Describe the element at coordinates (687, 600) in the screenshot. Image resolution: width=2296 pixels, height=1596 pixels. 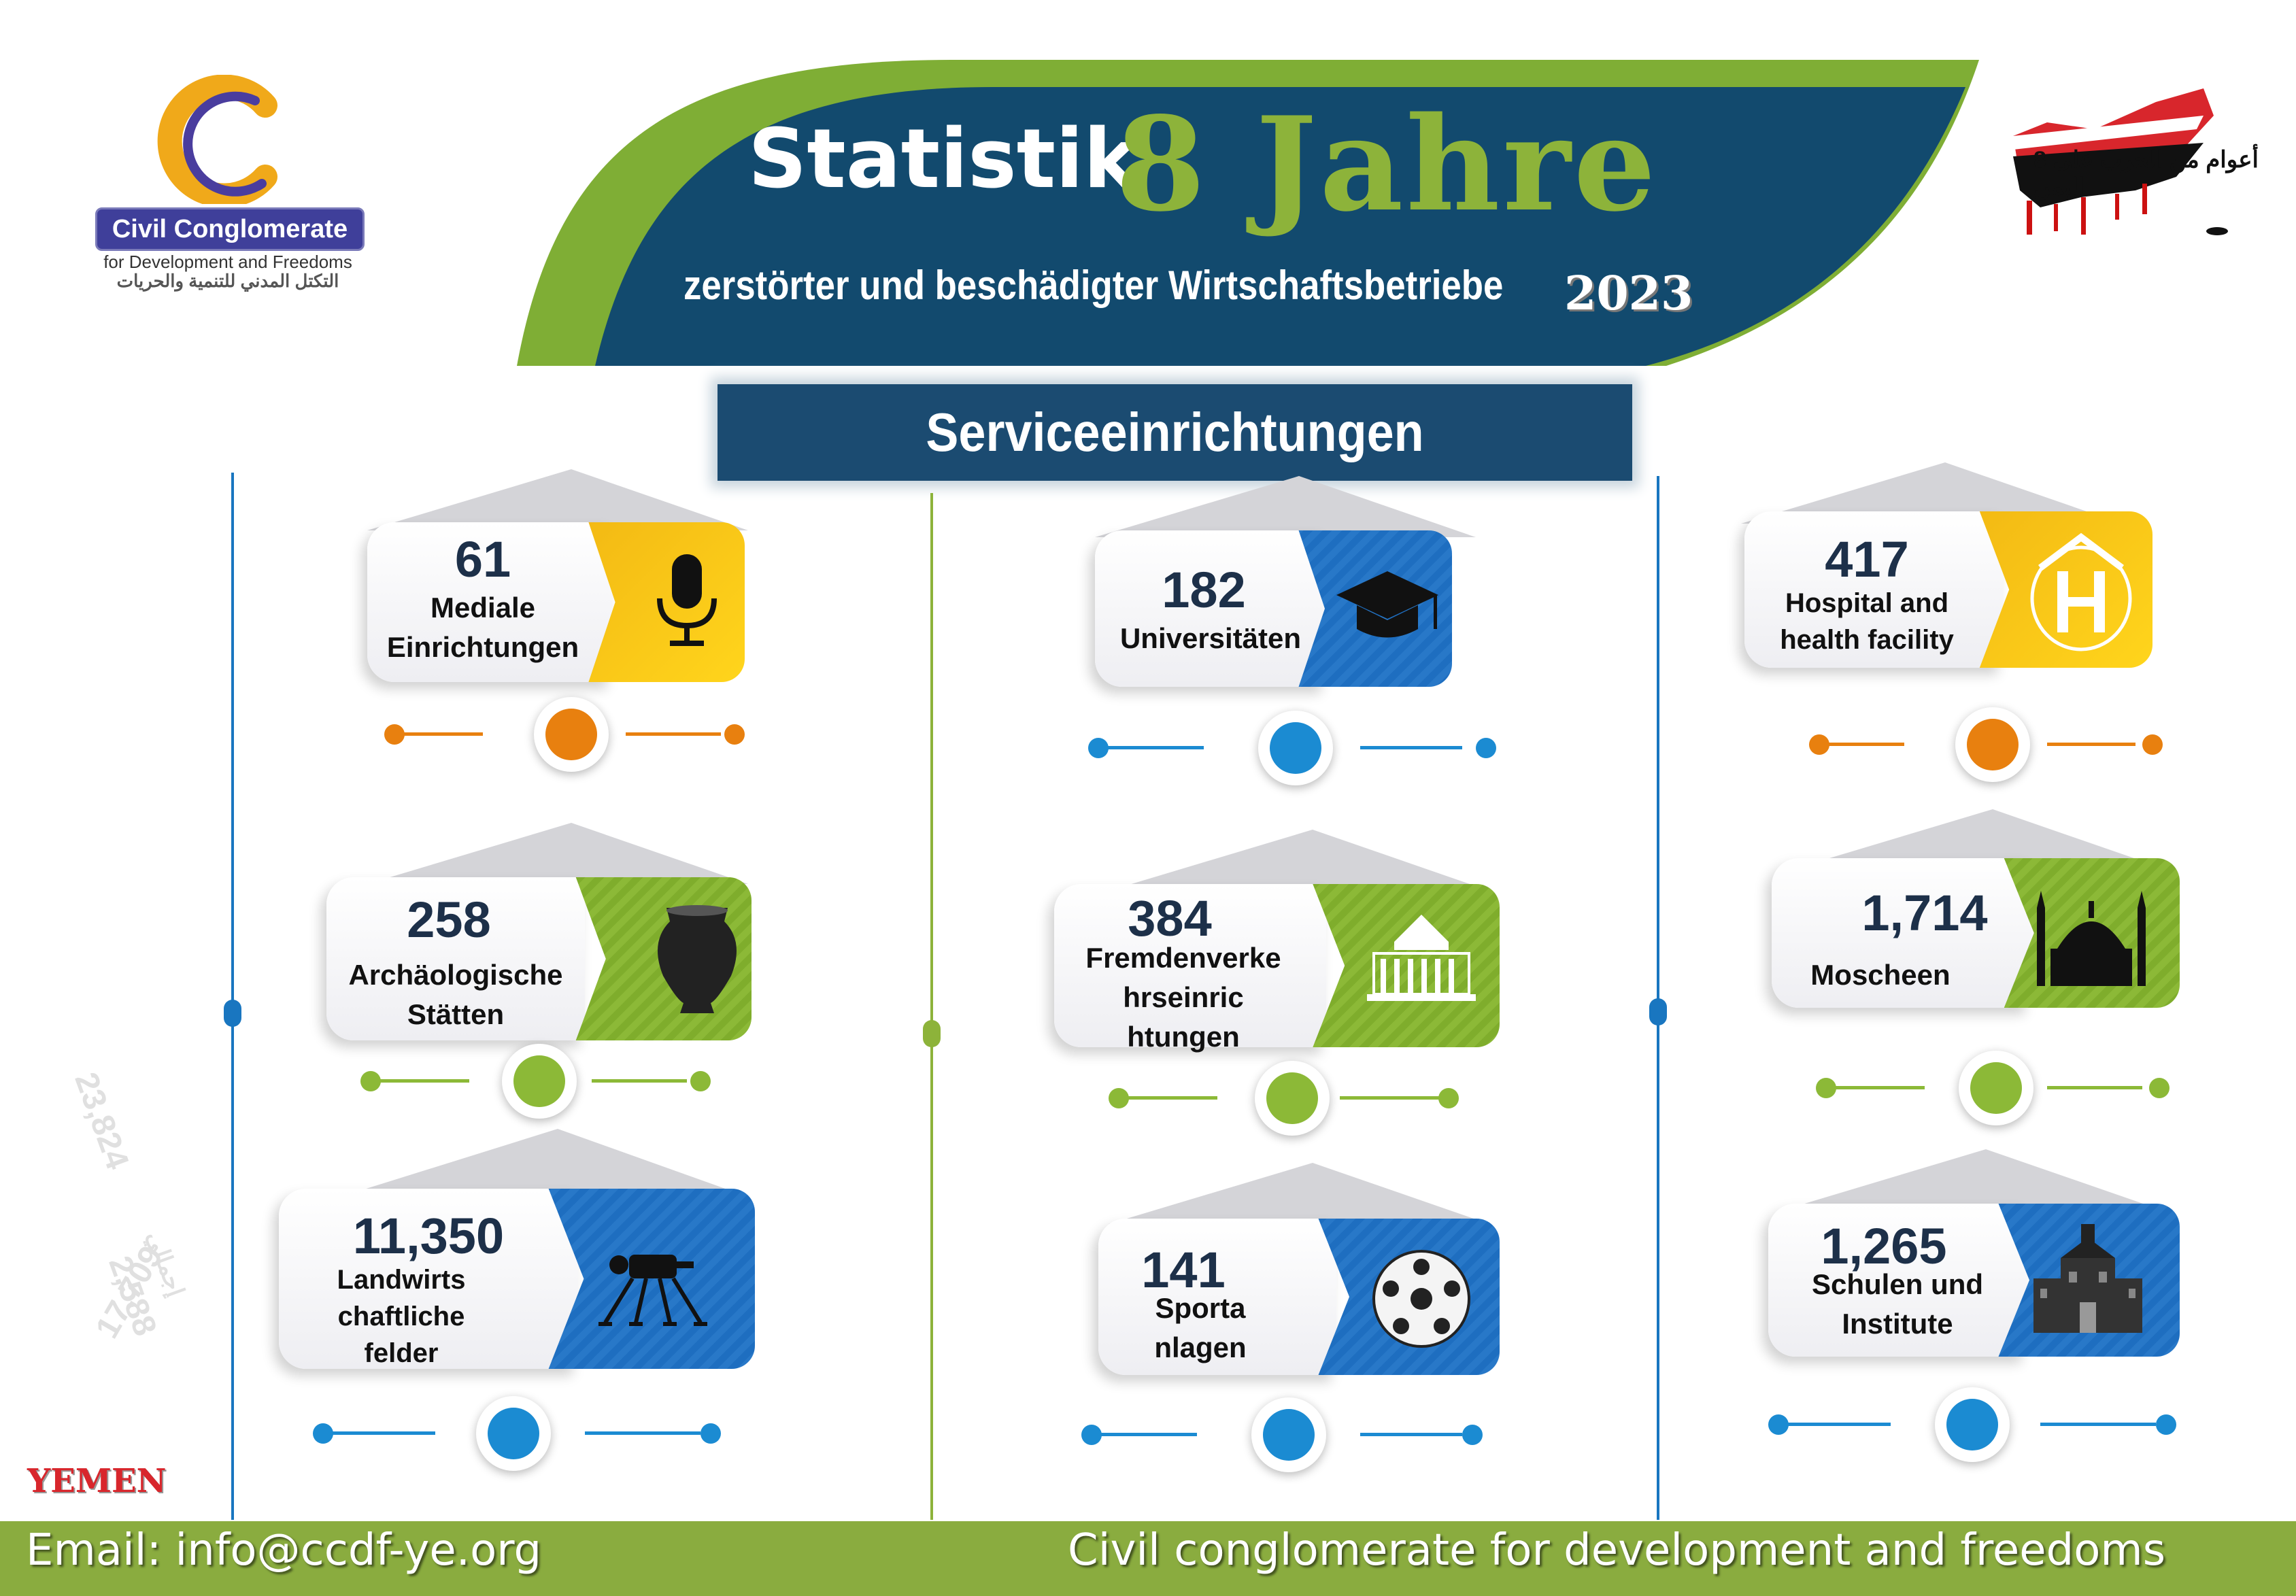
I see `microphone-icon` at that location.